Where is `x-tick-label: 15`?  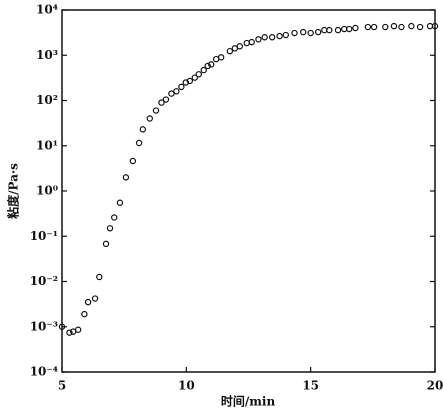 x-tick-label: 15 is located at coordinates (310, 386).